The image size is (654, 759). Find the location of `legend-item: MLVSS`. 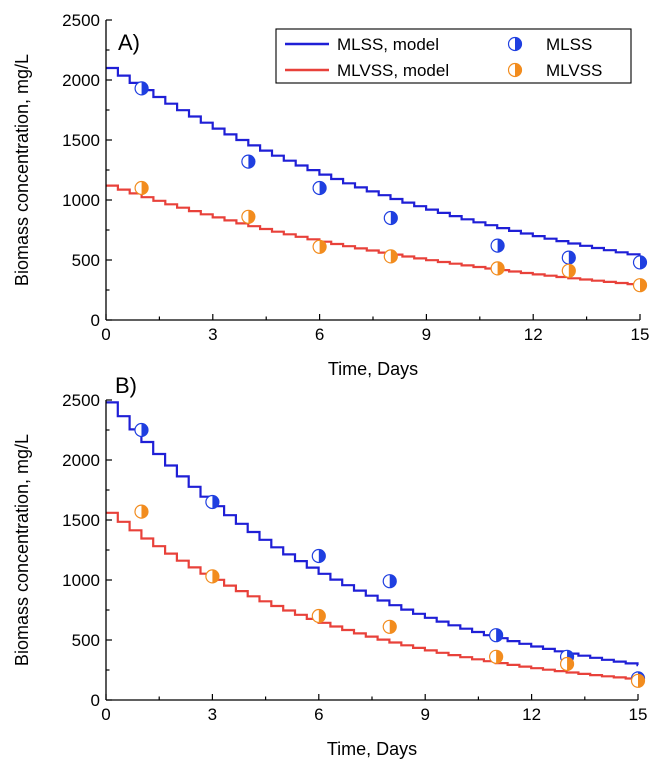

legend-item: MLVSS is located at coordinates (554, 70).